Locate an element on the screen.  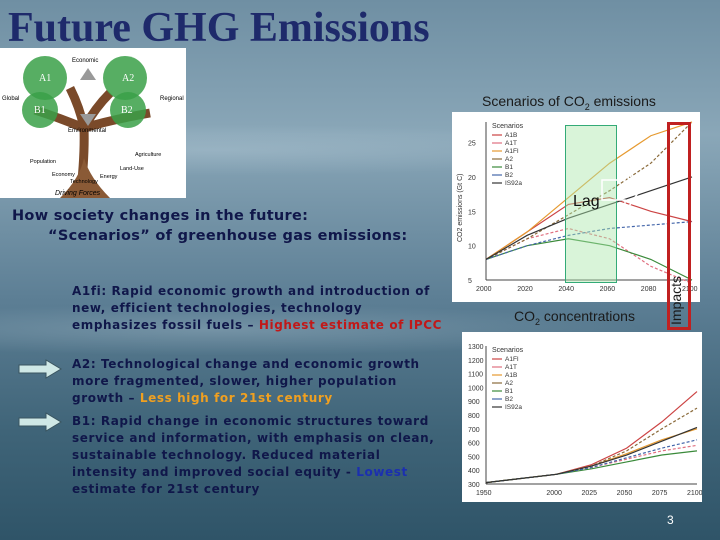
slide-title: Future GHG Emissions is located at coordinates (219, 28).